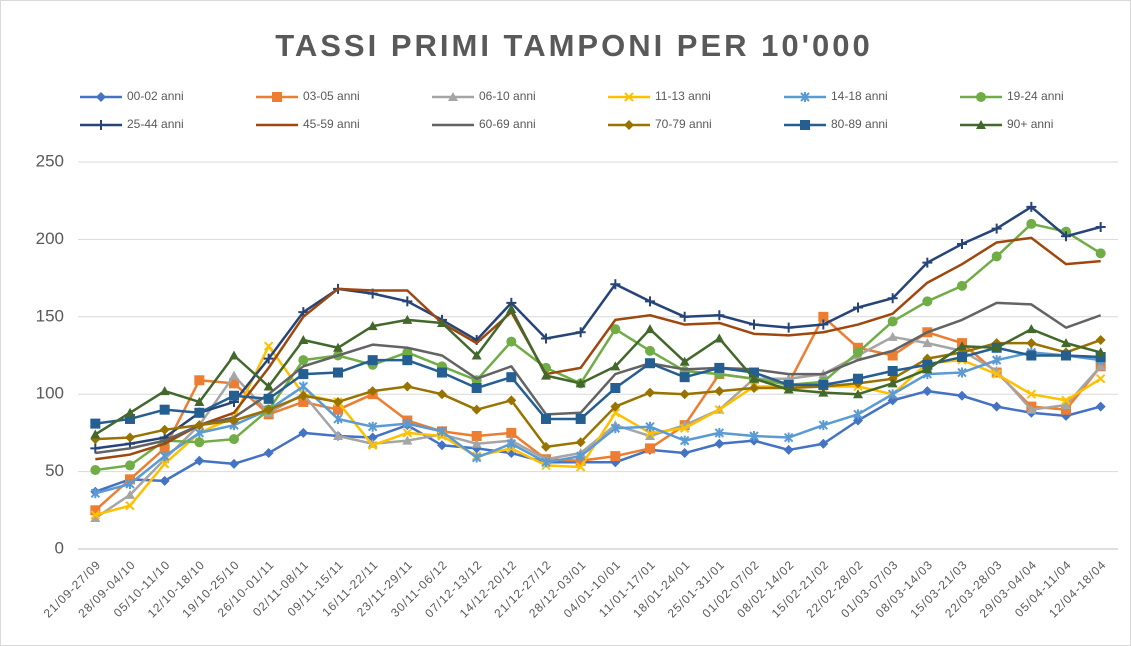 The image size is (1131, 646). Describe the element at coordinates (54, 470) in the screenshot. I see `y-tick-label: 50` at that location.